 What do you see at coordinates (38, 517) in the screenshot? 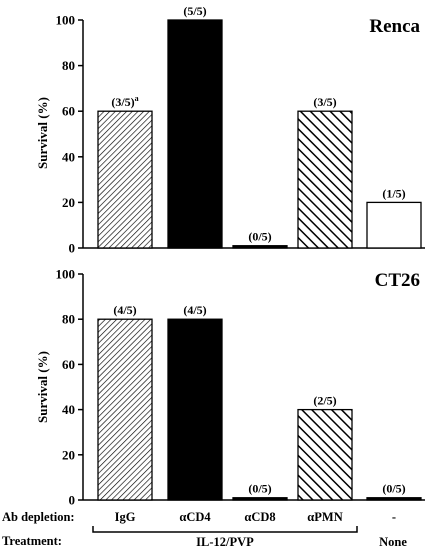
I see `ab-depletion-label: Ab depletion:` at bounding box center [38, 517].